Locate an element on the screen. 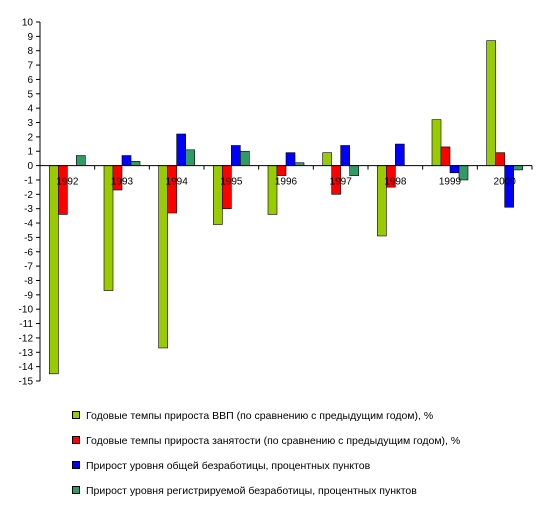 The height and width of the screenshot is (510, 546). bar-series-1-1994 is located at coordinates (163, 257).